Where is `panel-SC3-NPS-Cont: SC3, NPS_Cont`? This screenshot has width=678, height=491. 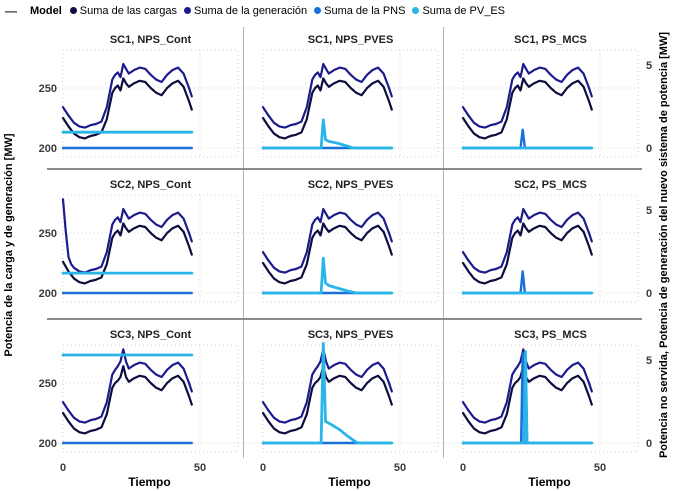
panel-SC3-NPS-Cont: SC3, NPS_Cont is located at coordinates (150, 391).